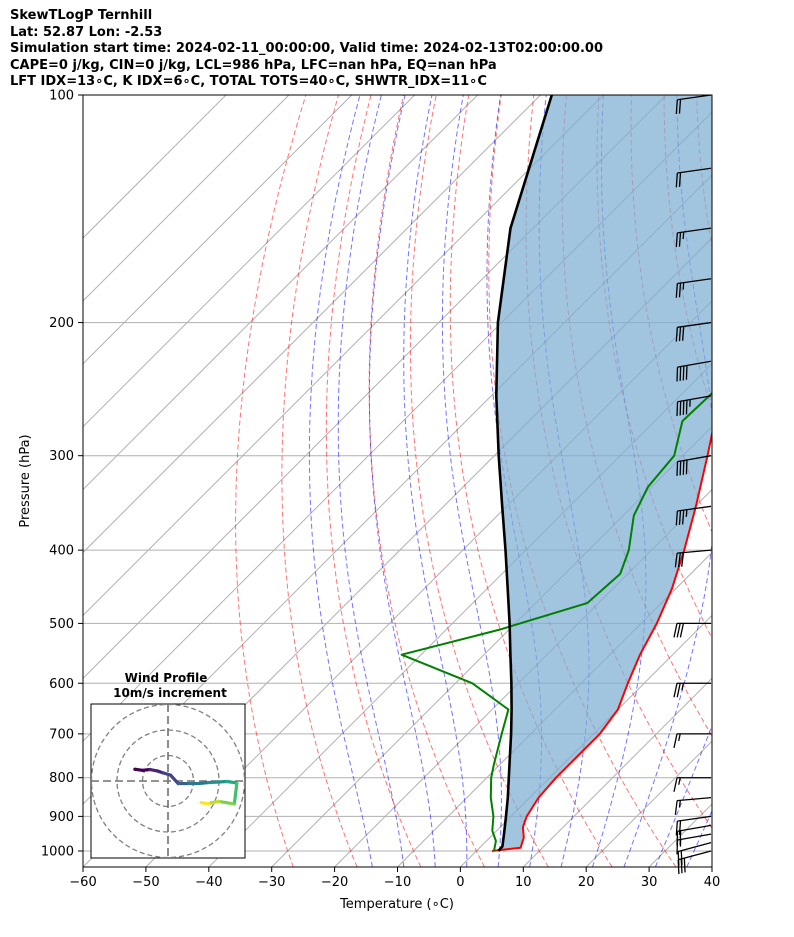  I want to click on hodograph-plot, so click(168, 781).